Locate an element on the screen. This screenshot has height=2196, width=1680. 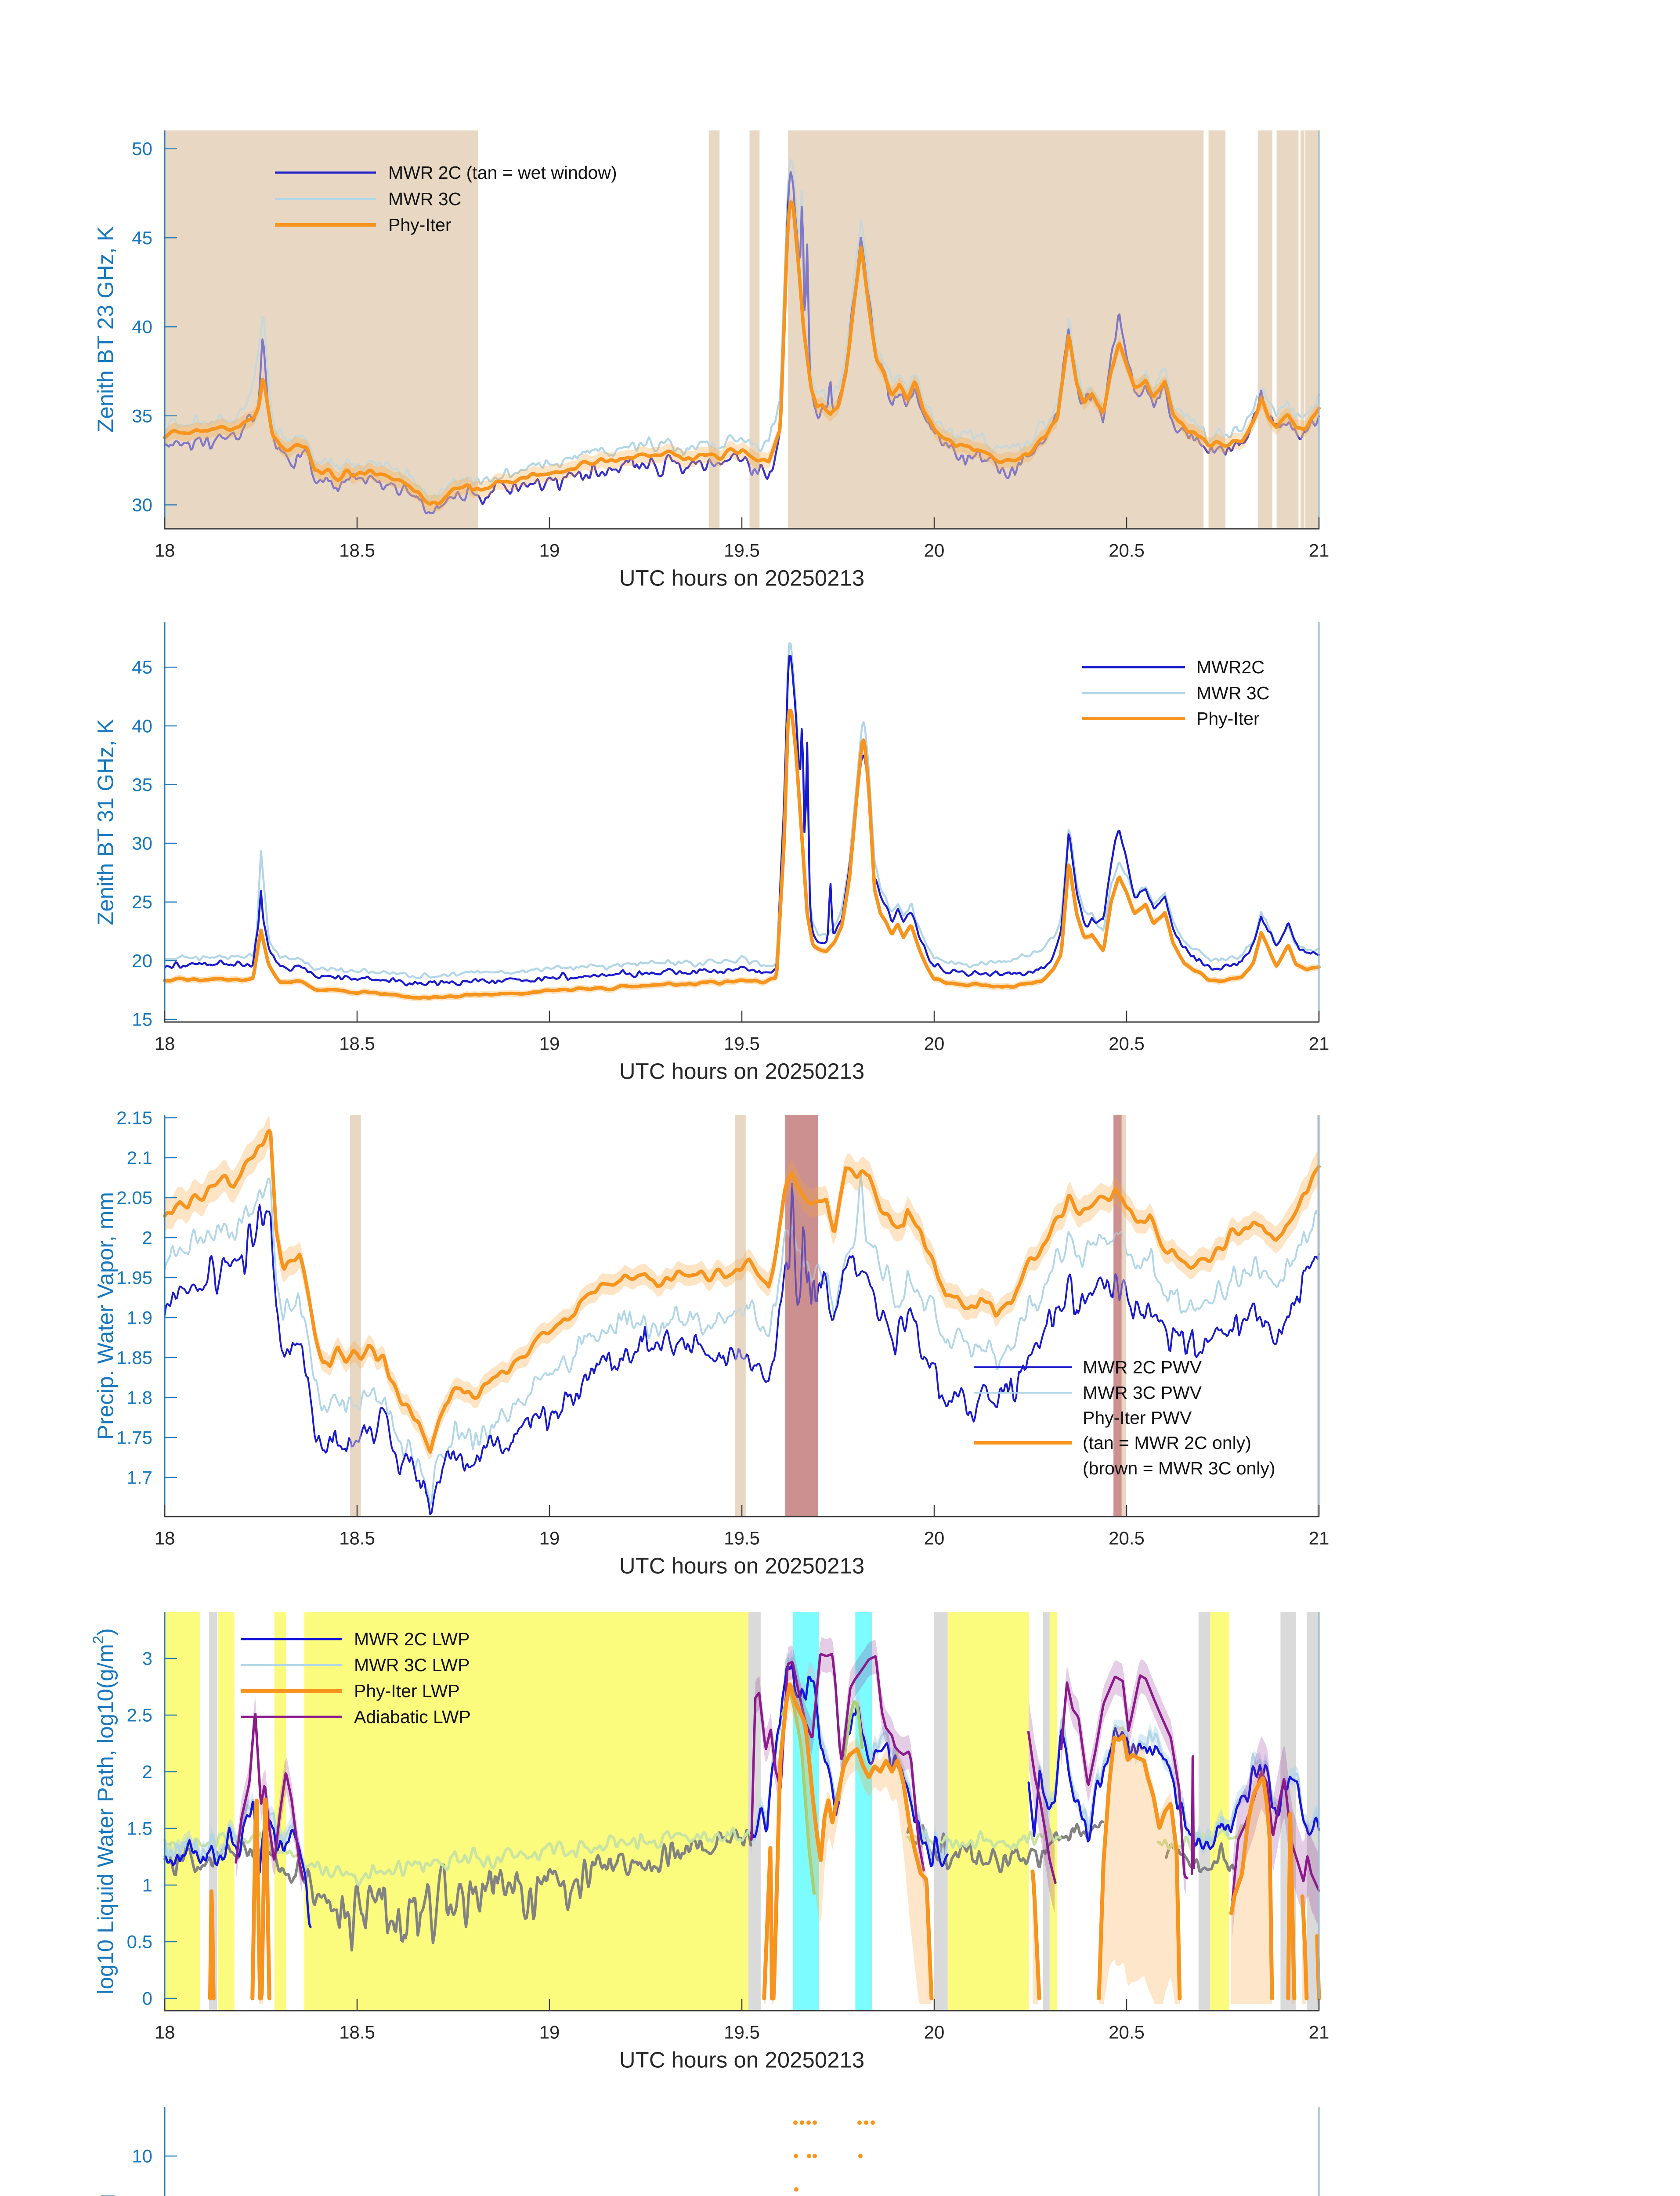
svg-text: Zenith BT 23 GHz, K is located at coordinates (105, 329).